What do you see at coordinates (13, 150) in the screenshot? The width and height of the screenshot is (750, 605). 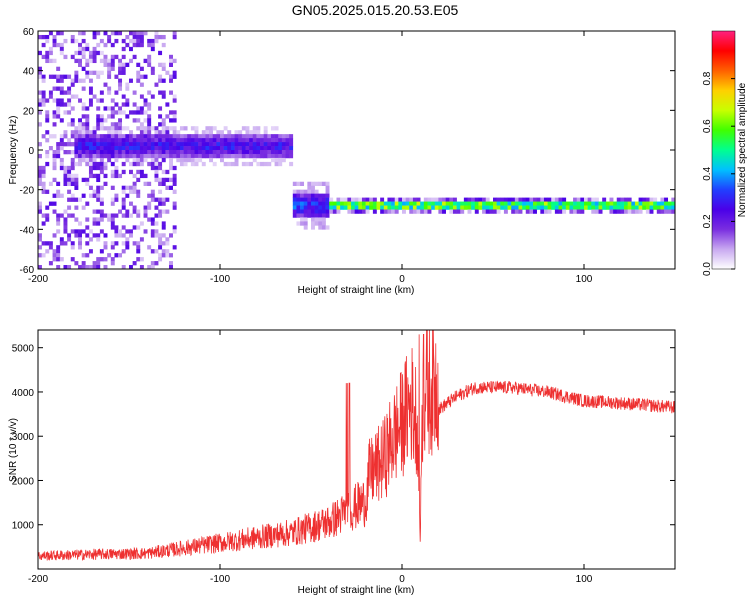 I see `heatmap-y-axis-label: Frequency (Hz)` at bounding box center [13, 150].